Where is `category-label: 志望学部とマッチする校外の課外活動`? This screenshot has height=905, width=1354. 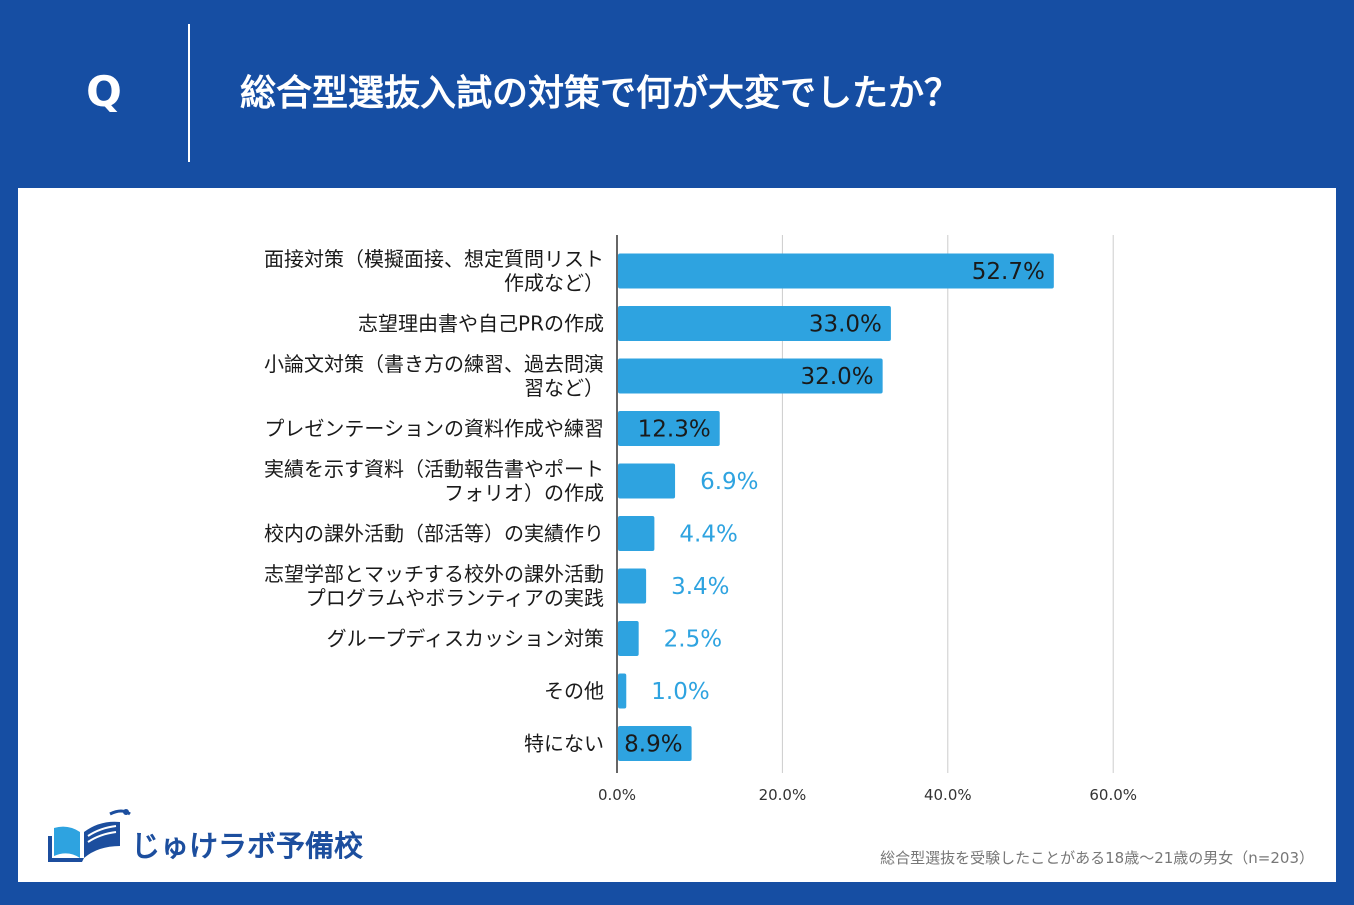 category-label: 志望学部とマッチする校外の課外活動 is located at coordinates (434, 574).